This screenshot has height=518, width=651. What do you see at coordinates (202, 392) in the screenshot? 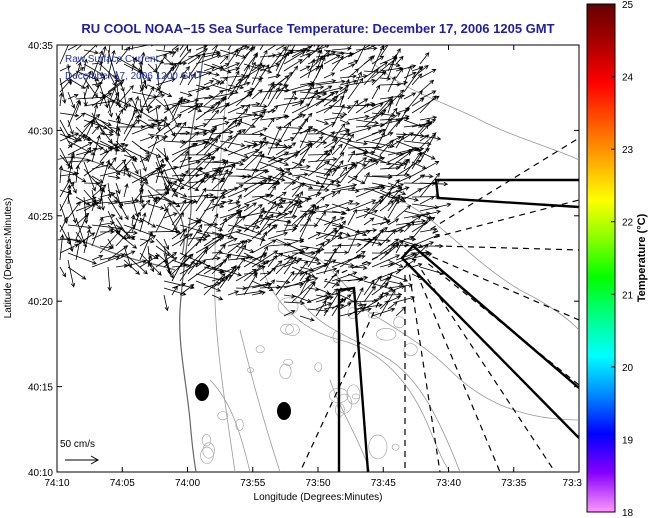
I see `buoy-marker` at bounding box center [202, 392].